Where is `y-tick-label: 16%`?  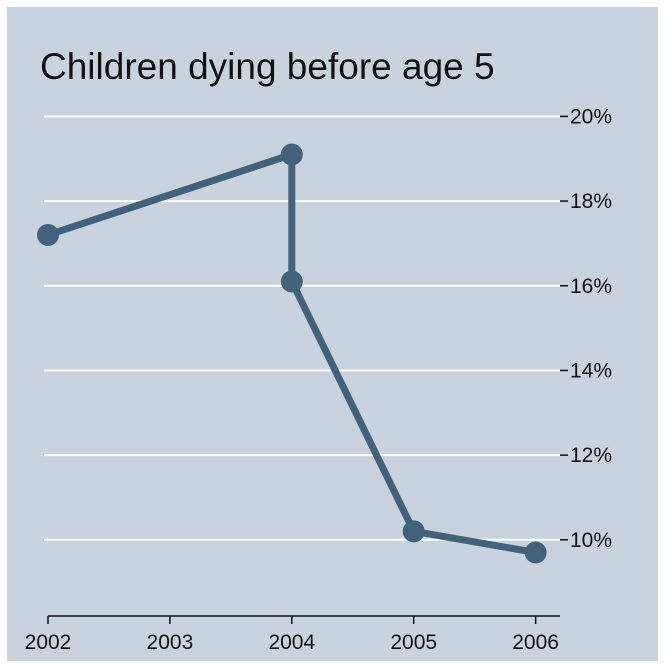 y-tick-label: 16% is located at coordinates (591, 286).